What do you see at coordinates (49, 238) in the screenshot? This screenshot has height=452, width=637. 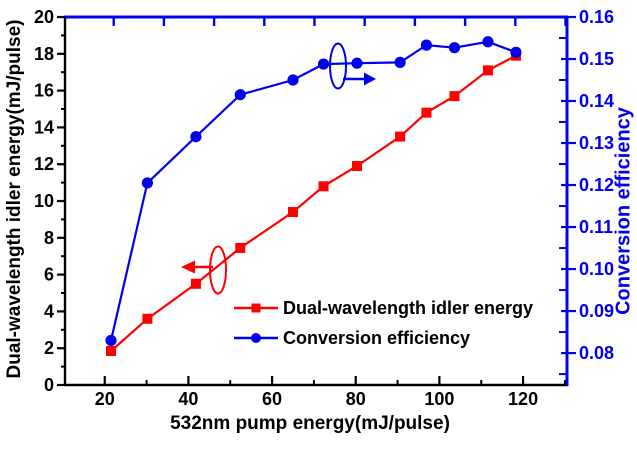 I see `y-left-tick-label: 8` at bounding box center [49, 238].